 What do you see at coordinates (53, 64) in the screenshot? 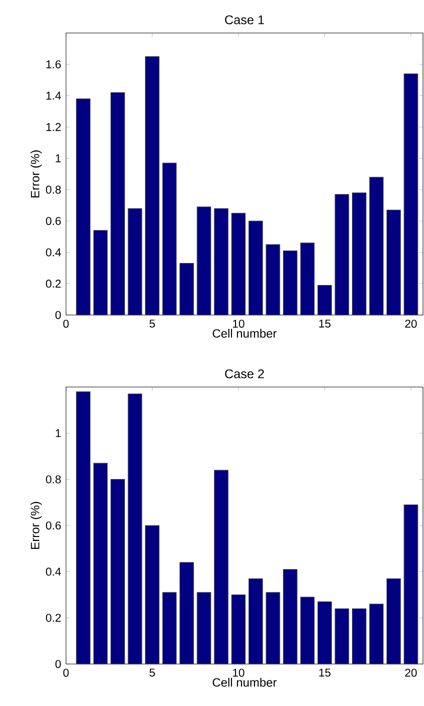
I see `y-tick-label: 1.6` at bounding box center [53, 64].